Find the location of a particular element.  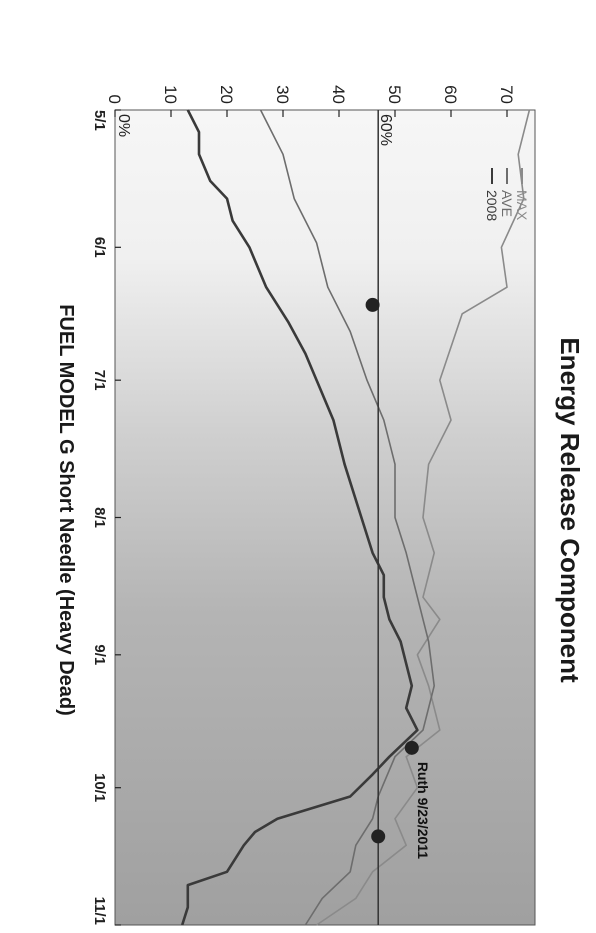

chart-title: Energy Release Component is located at coordinates (570, 510).